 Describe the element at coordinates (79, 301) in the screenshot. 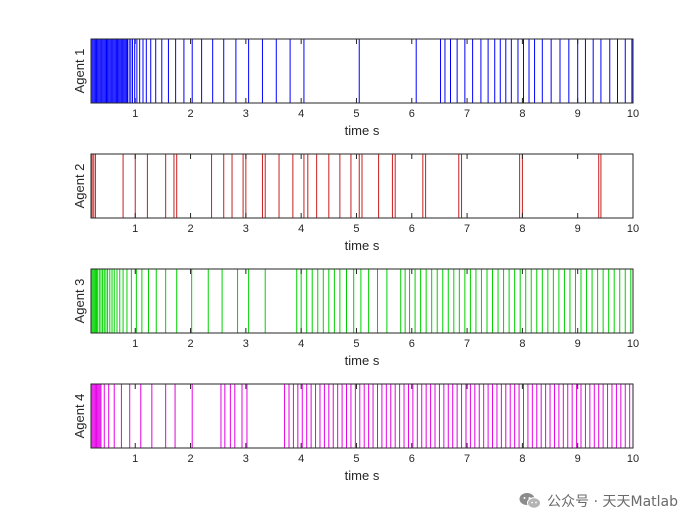

I see `y-axis-label: Agent 3` at that location.